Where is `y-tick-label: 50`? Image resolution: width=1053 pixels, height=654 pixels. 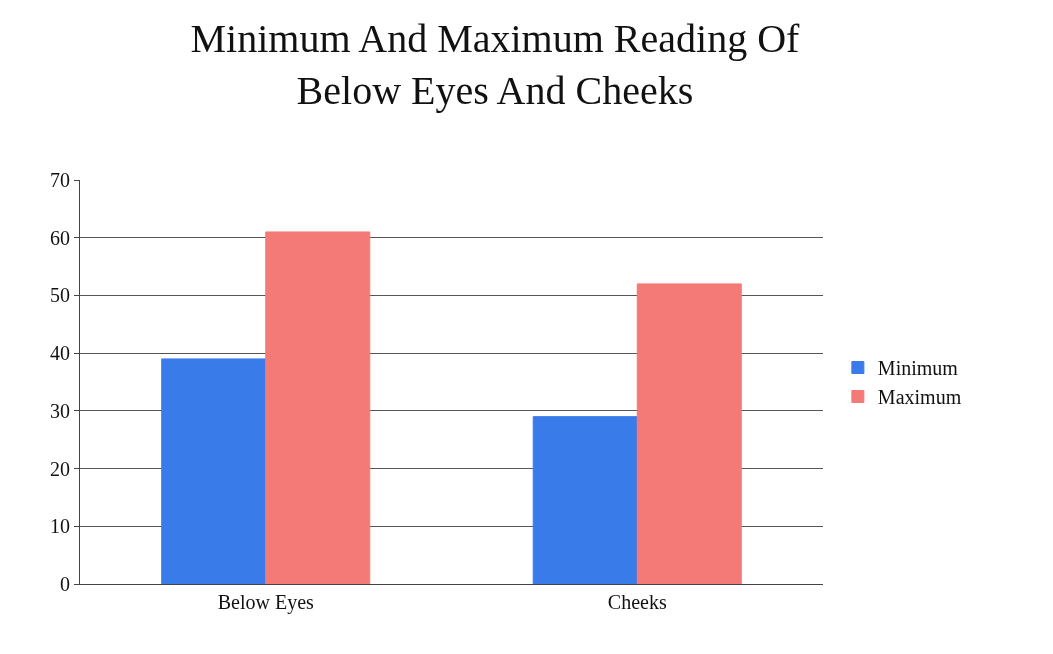
y-tick-label: 50 is located at coordinates (60, 295).